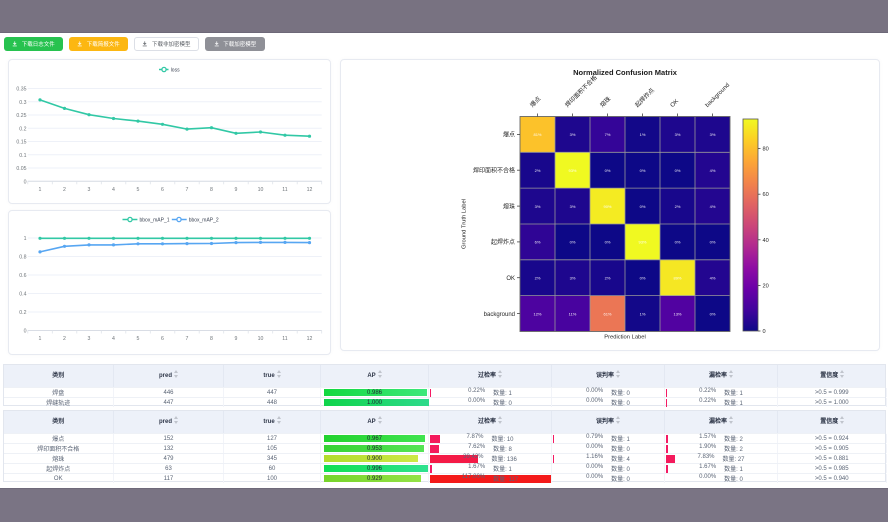 This screenshot has height=522, width=888. What do you see at coordinates (465, 224) in the screenshot?
I see `svg-text: Ground Truth Label` at bounding box center [465, 224].